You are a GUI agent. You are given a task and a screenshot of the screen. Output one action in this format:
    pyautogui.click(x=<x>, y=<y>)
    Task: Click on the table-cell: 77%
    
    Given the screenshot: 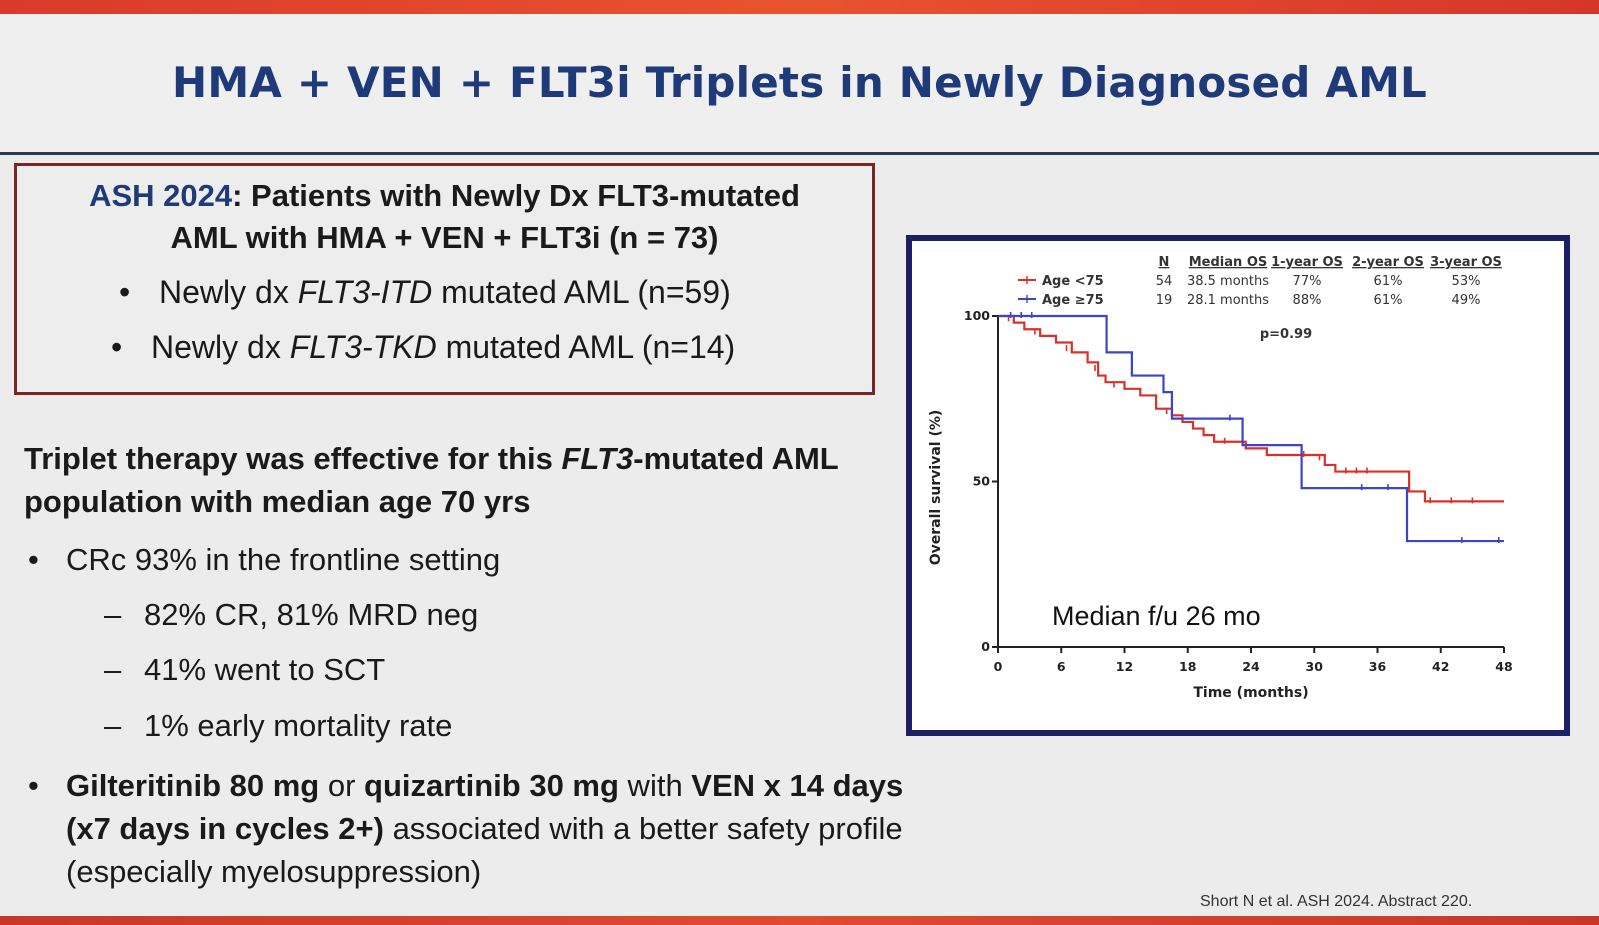 What is the action you would take?
    pyautogui.click(x=1307, y=281)
    